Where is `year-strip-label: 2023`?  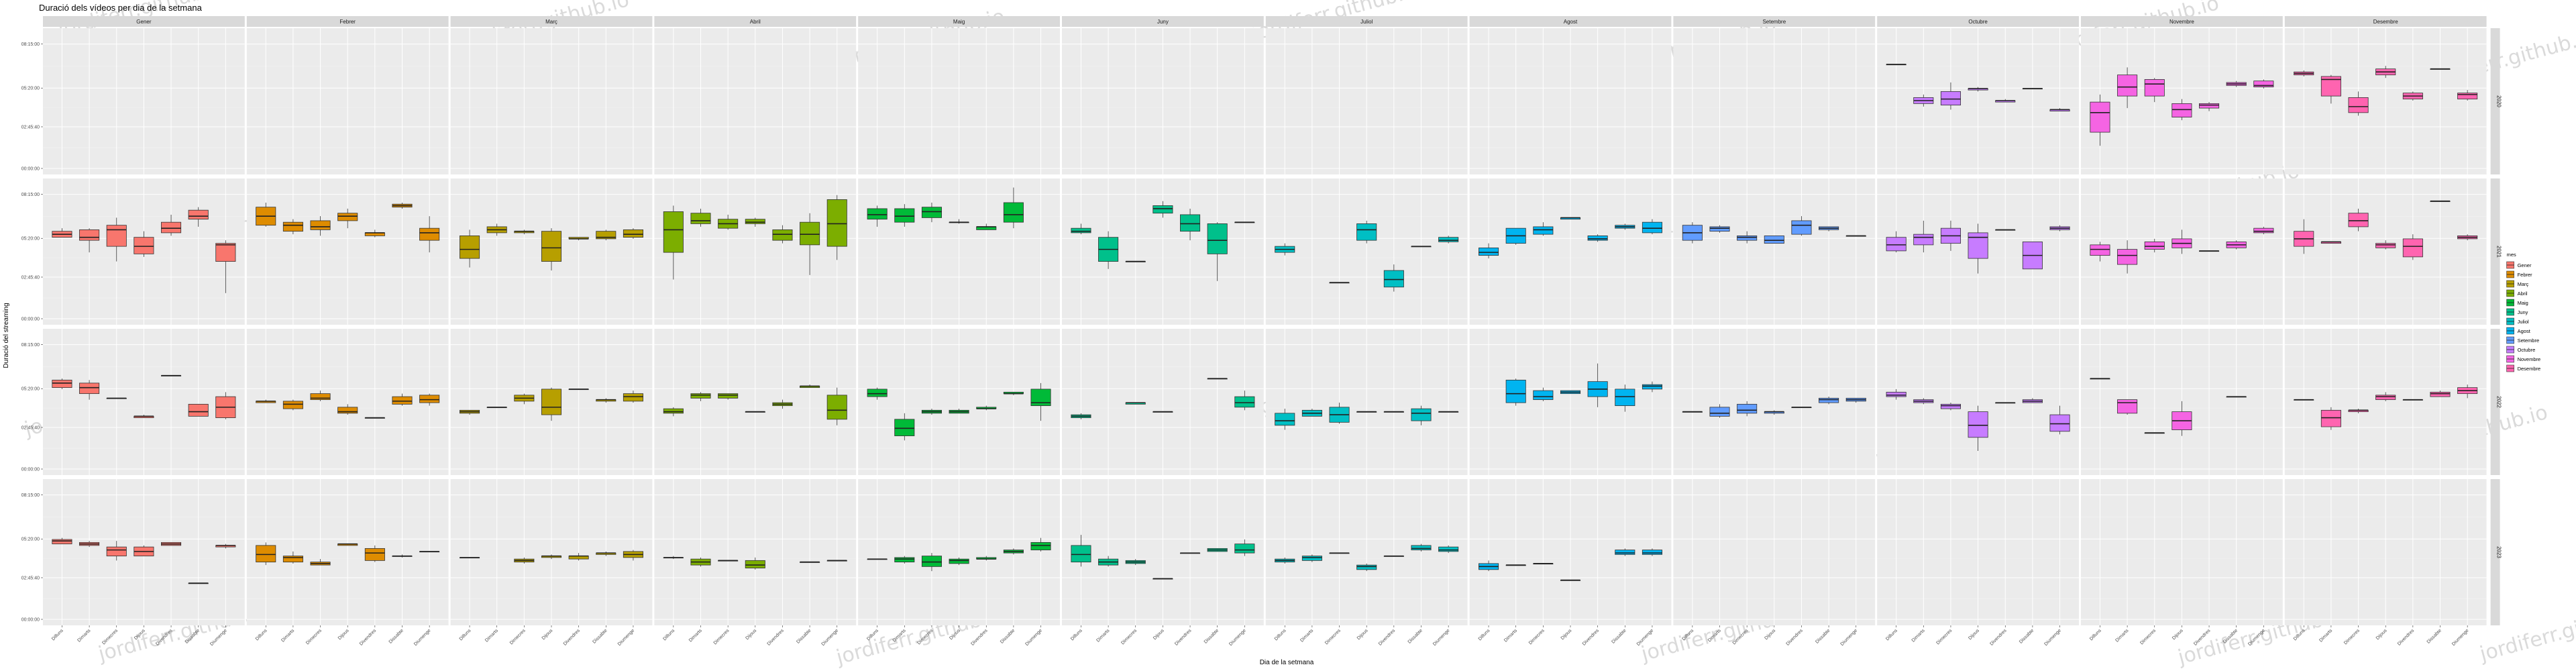 year-strip-label: 2023 is located at coordinates (2499, 552).